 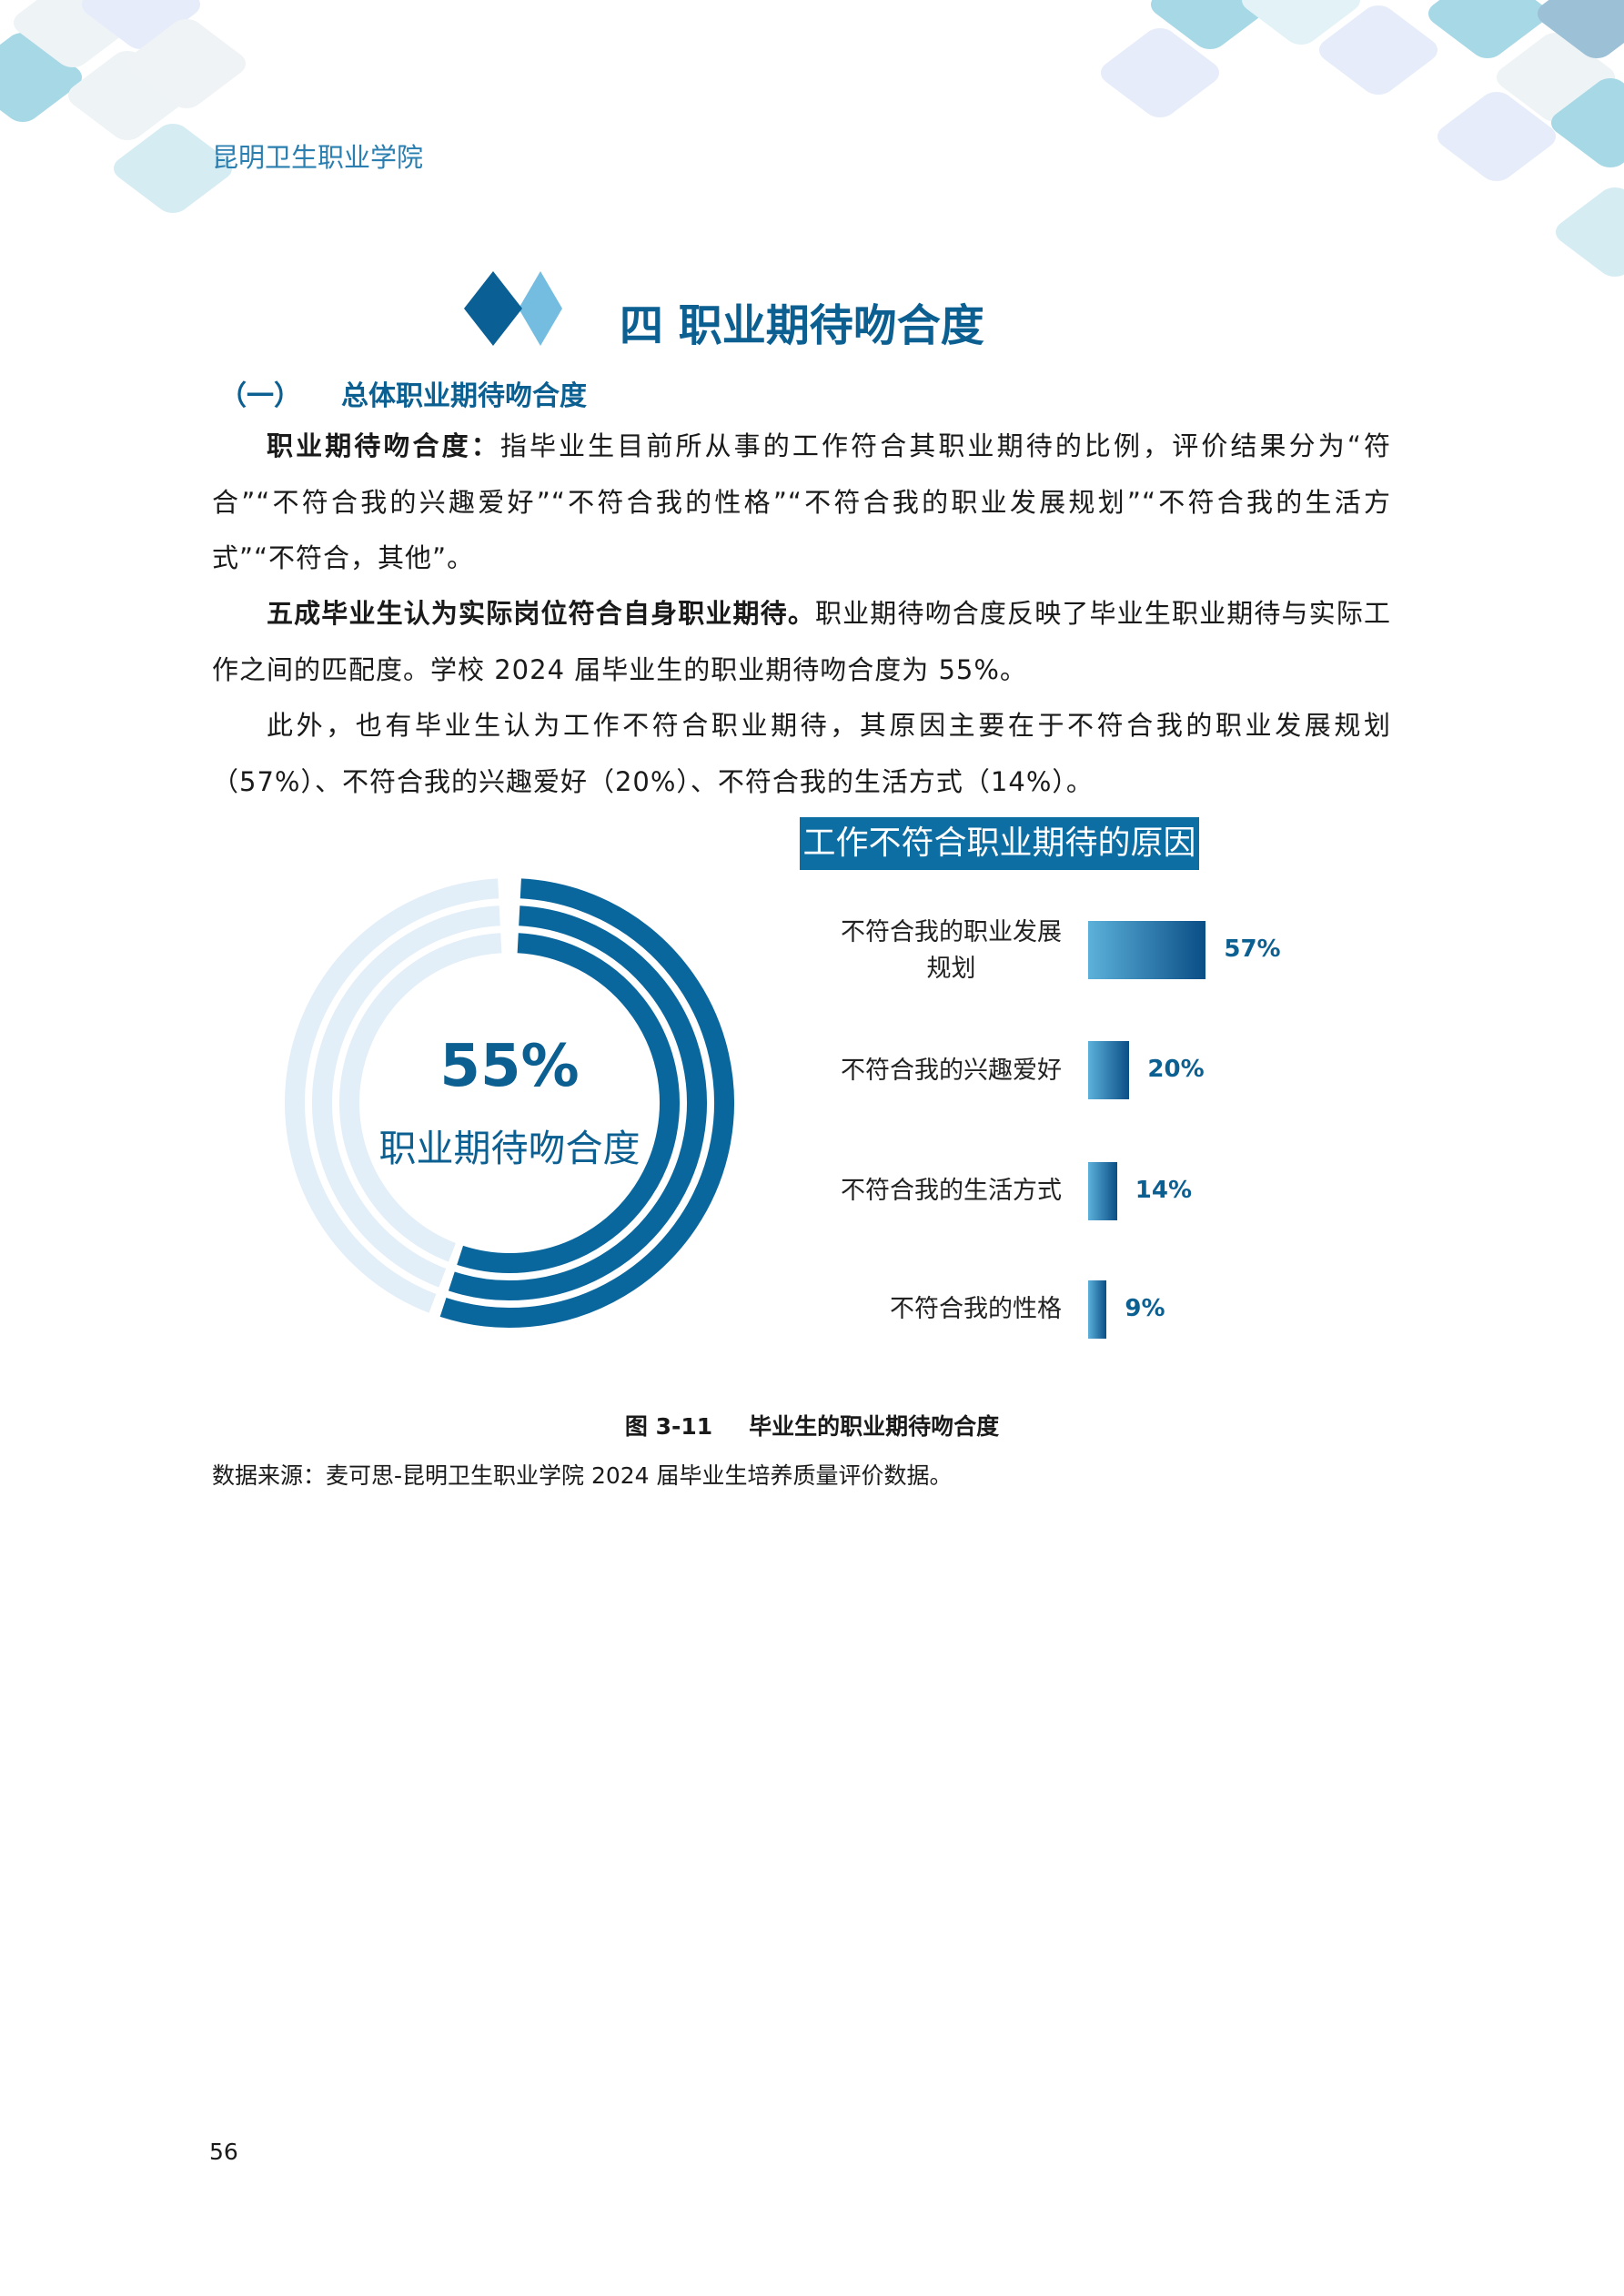 What do you see at coordinates (999, 843) in the screenshot?
I see `bar-chart-title: 工作不符合职业期待的原因` at bounding box center [999, 843].